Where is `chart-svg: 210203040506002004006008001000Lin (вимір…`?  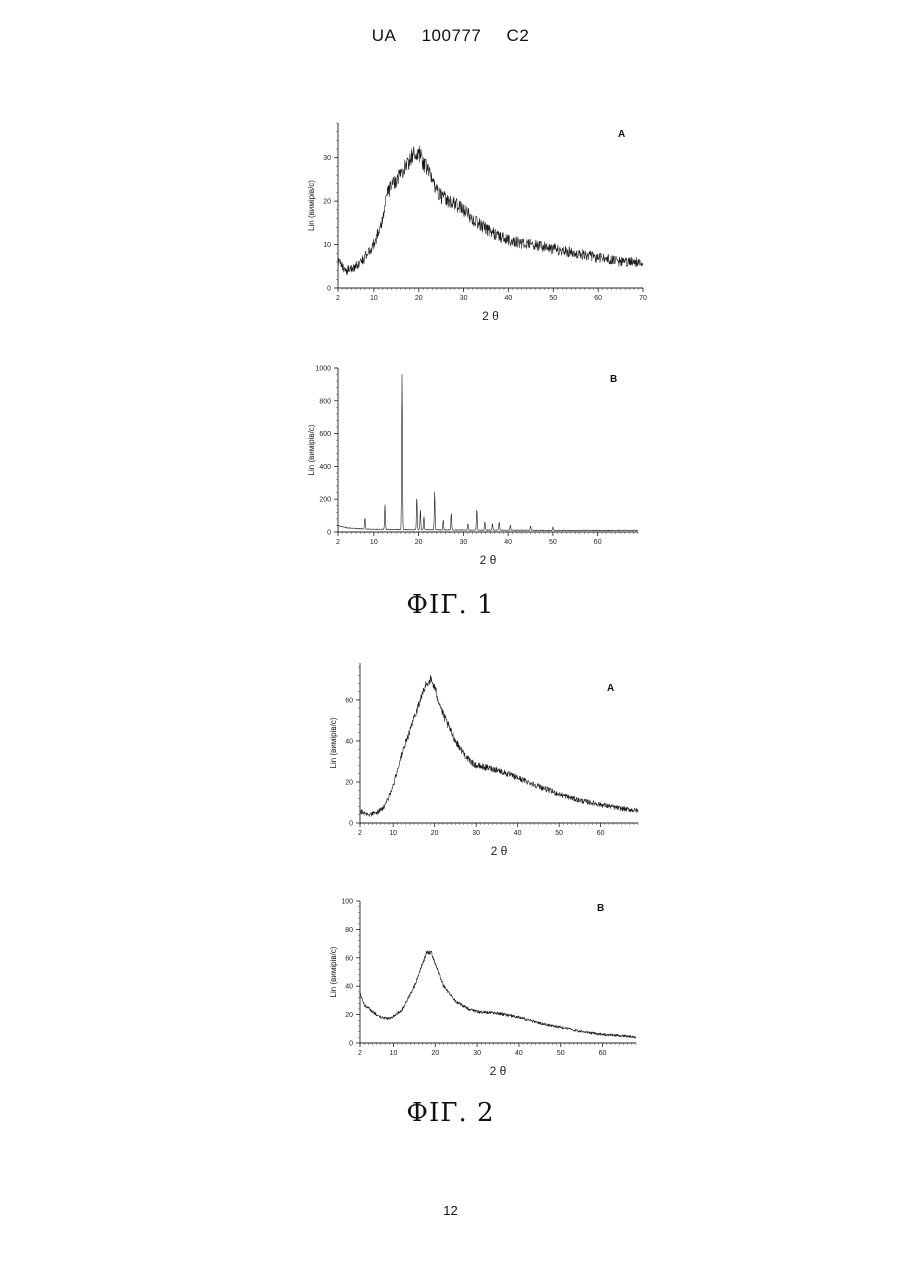
chart-svg: 210203040506002004006008001000Lin (вимір… is located at coordinates (472, 467).